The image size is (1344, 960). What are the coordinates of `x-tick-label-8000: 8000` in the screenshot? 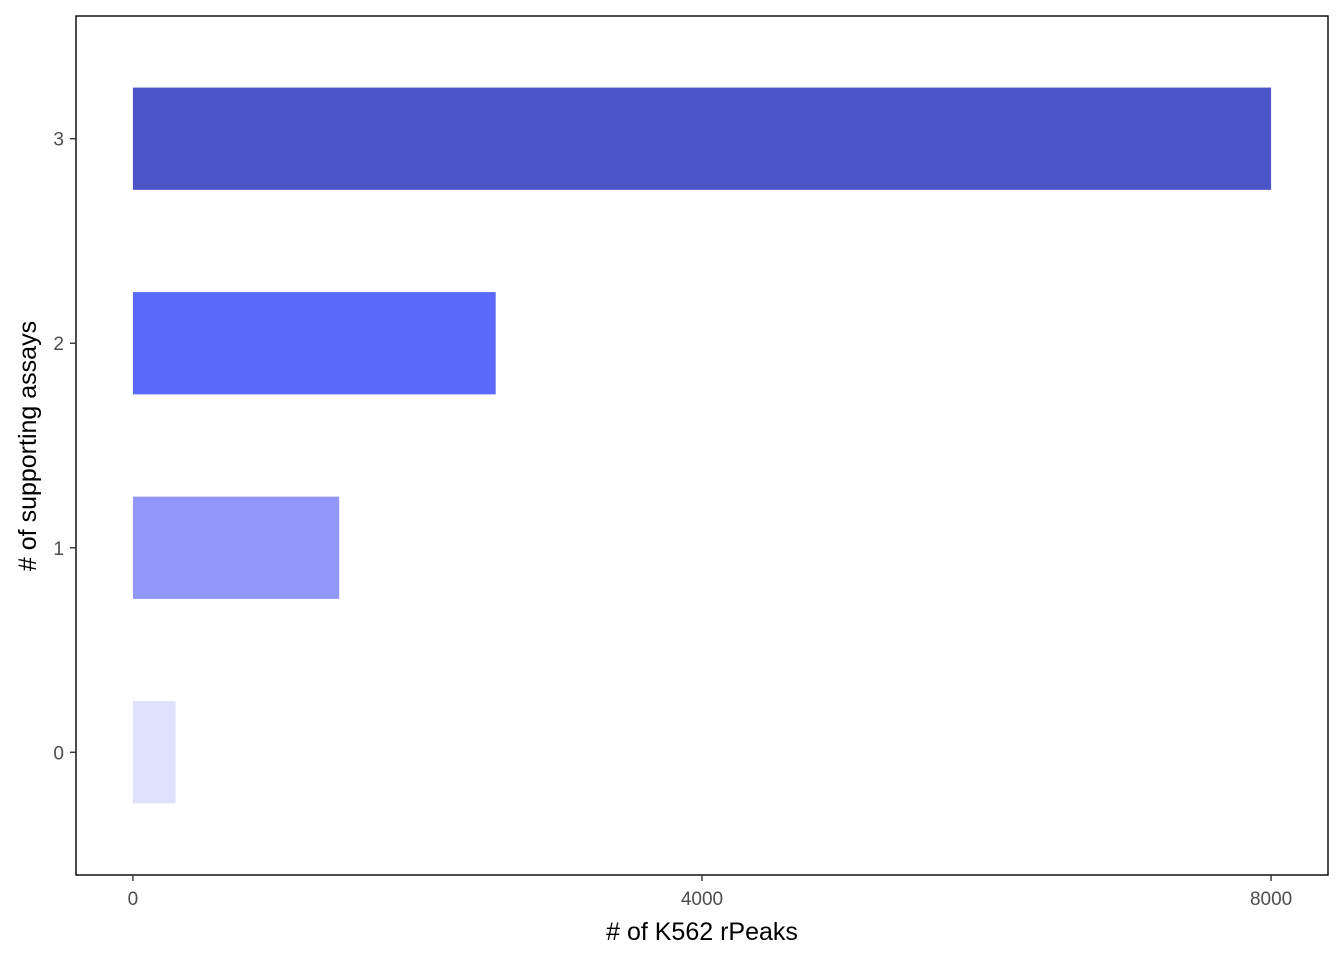 It's located at (1271, 899).